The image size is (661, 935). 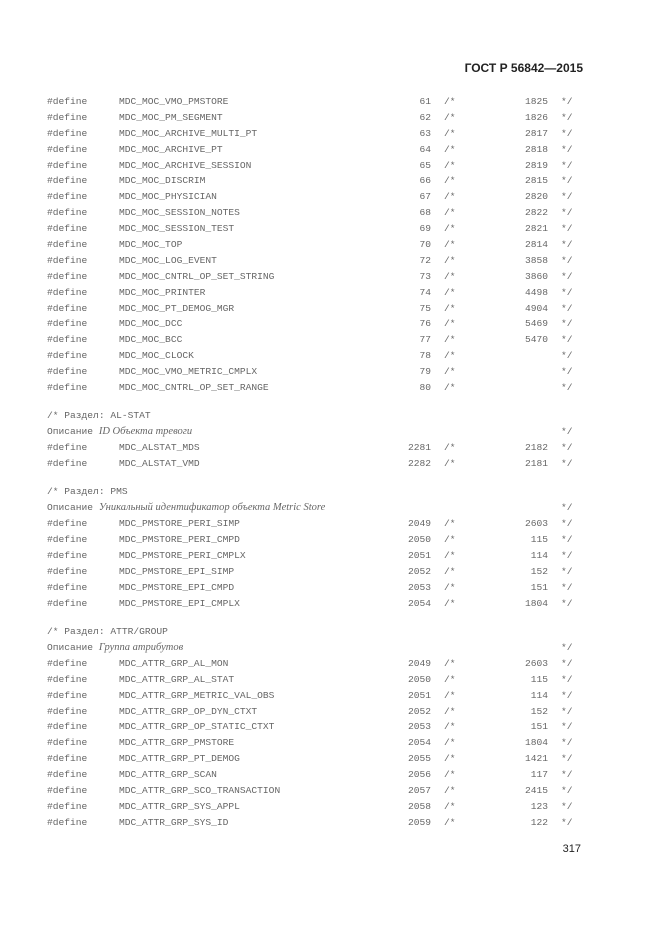 What do you see at coordinates (536, 165) in the screenshot?
I see `comment-code: 2819` at bounding box center [536, 165].